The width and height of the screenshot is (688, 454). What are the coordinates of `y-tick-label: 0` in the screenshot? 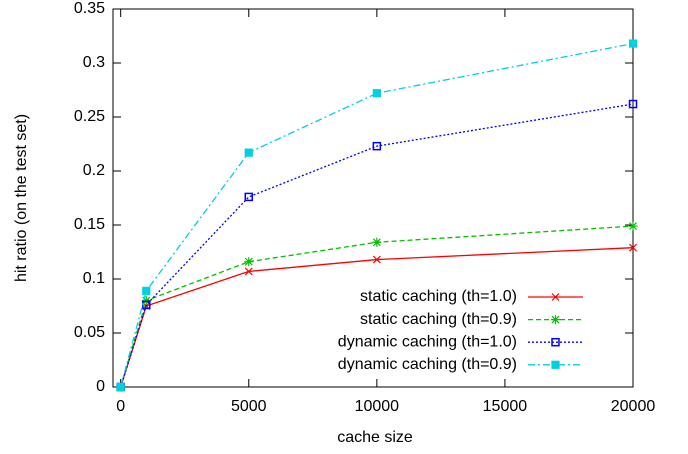 It's located at (100, 386).